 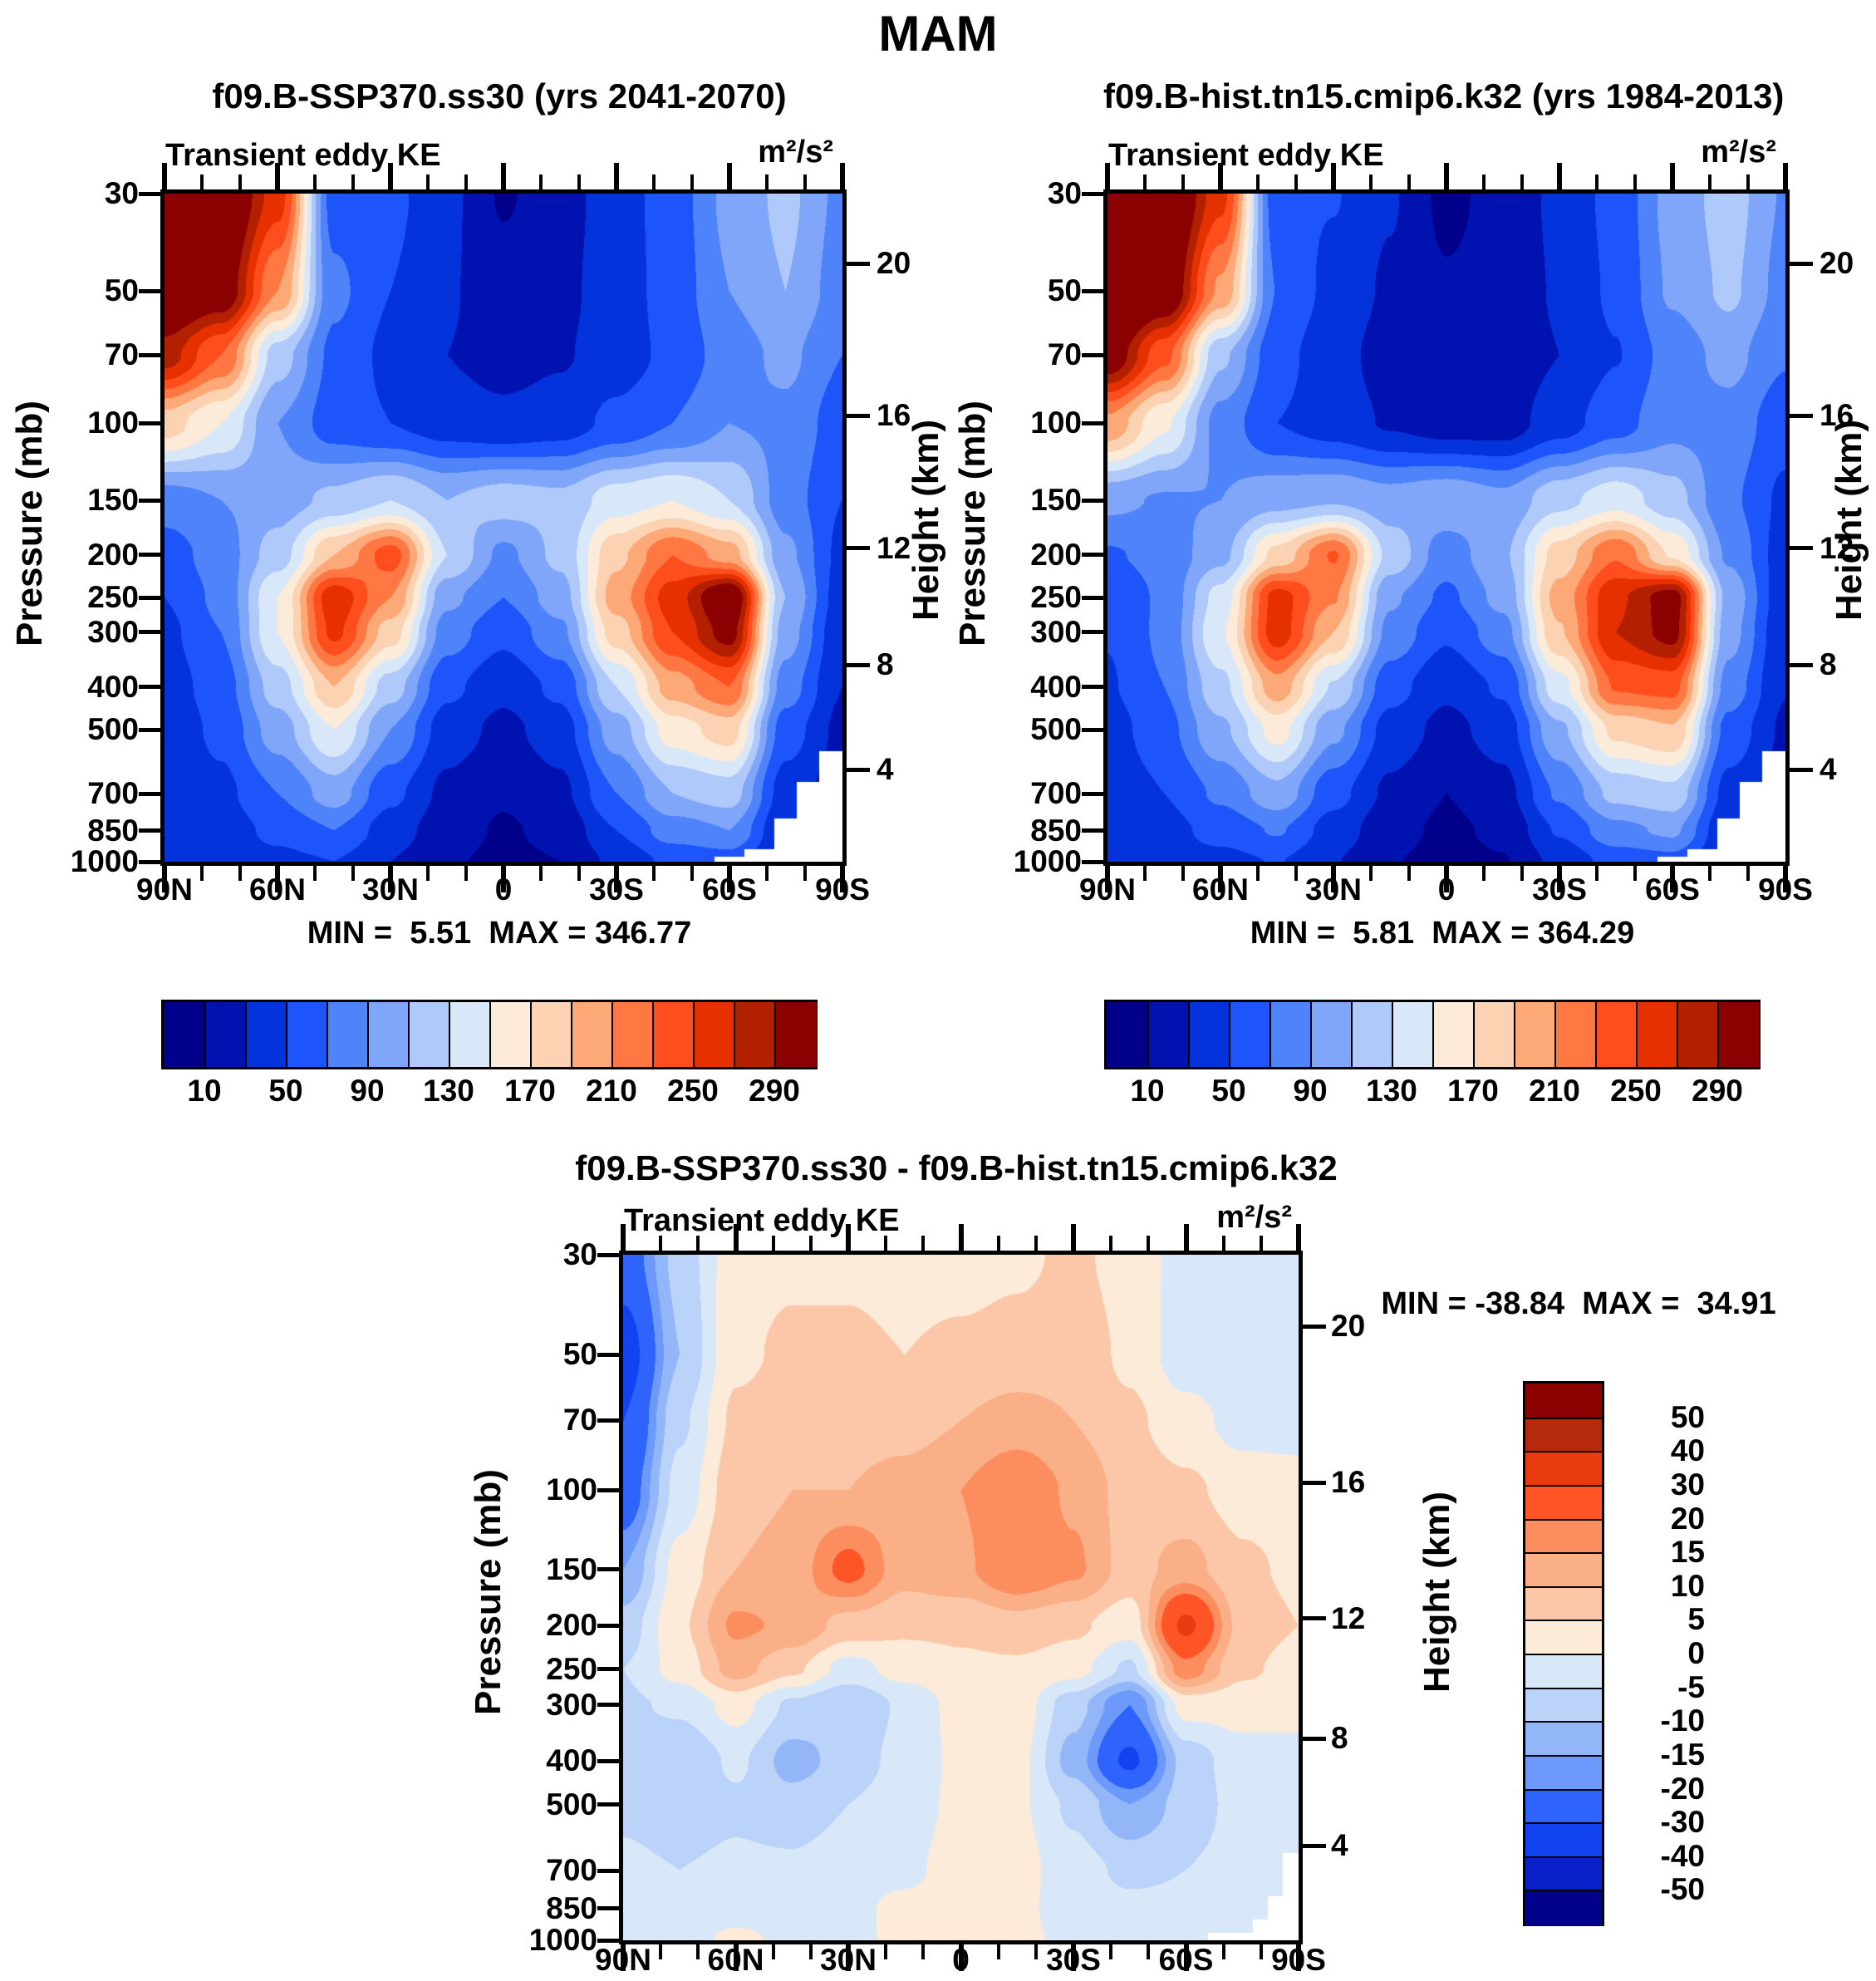 I want to click on colorbar-label: 0, so click(x=1696, y=1653).